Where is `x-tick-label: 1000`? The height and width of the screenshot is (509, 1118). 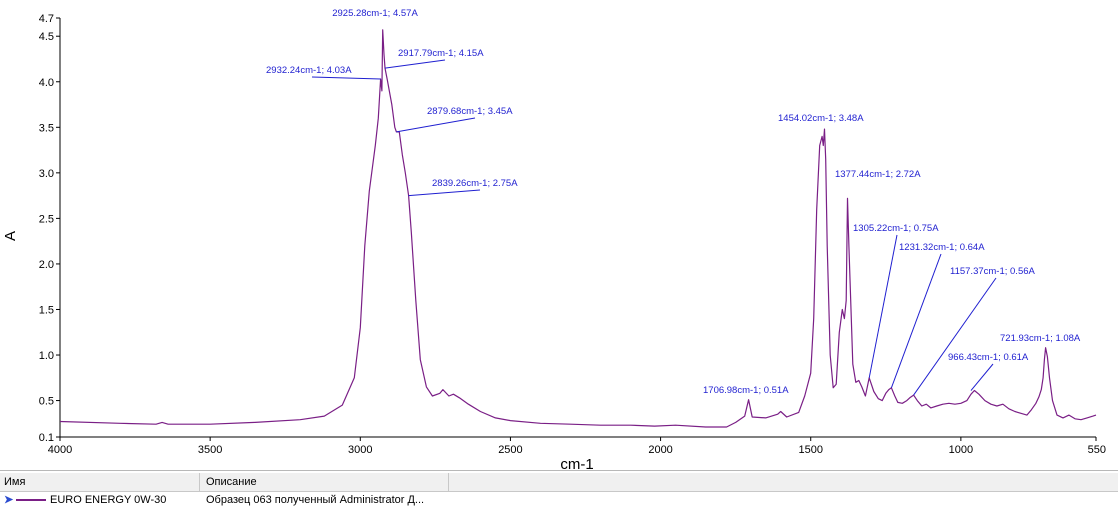 x-tick-label: 1000 is located at coordinates (961, 450).